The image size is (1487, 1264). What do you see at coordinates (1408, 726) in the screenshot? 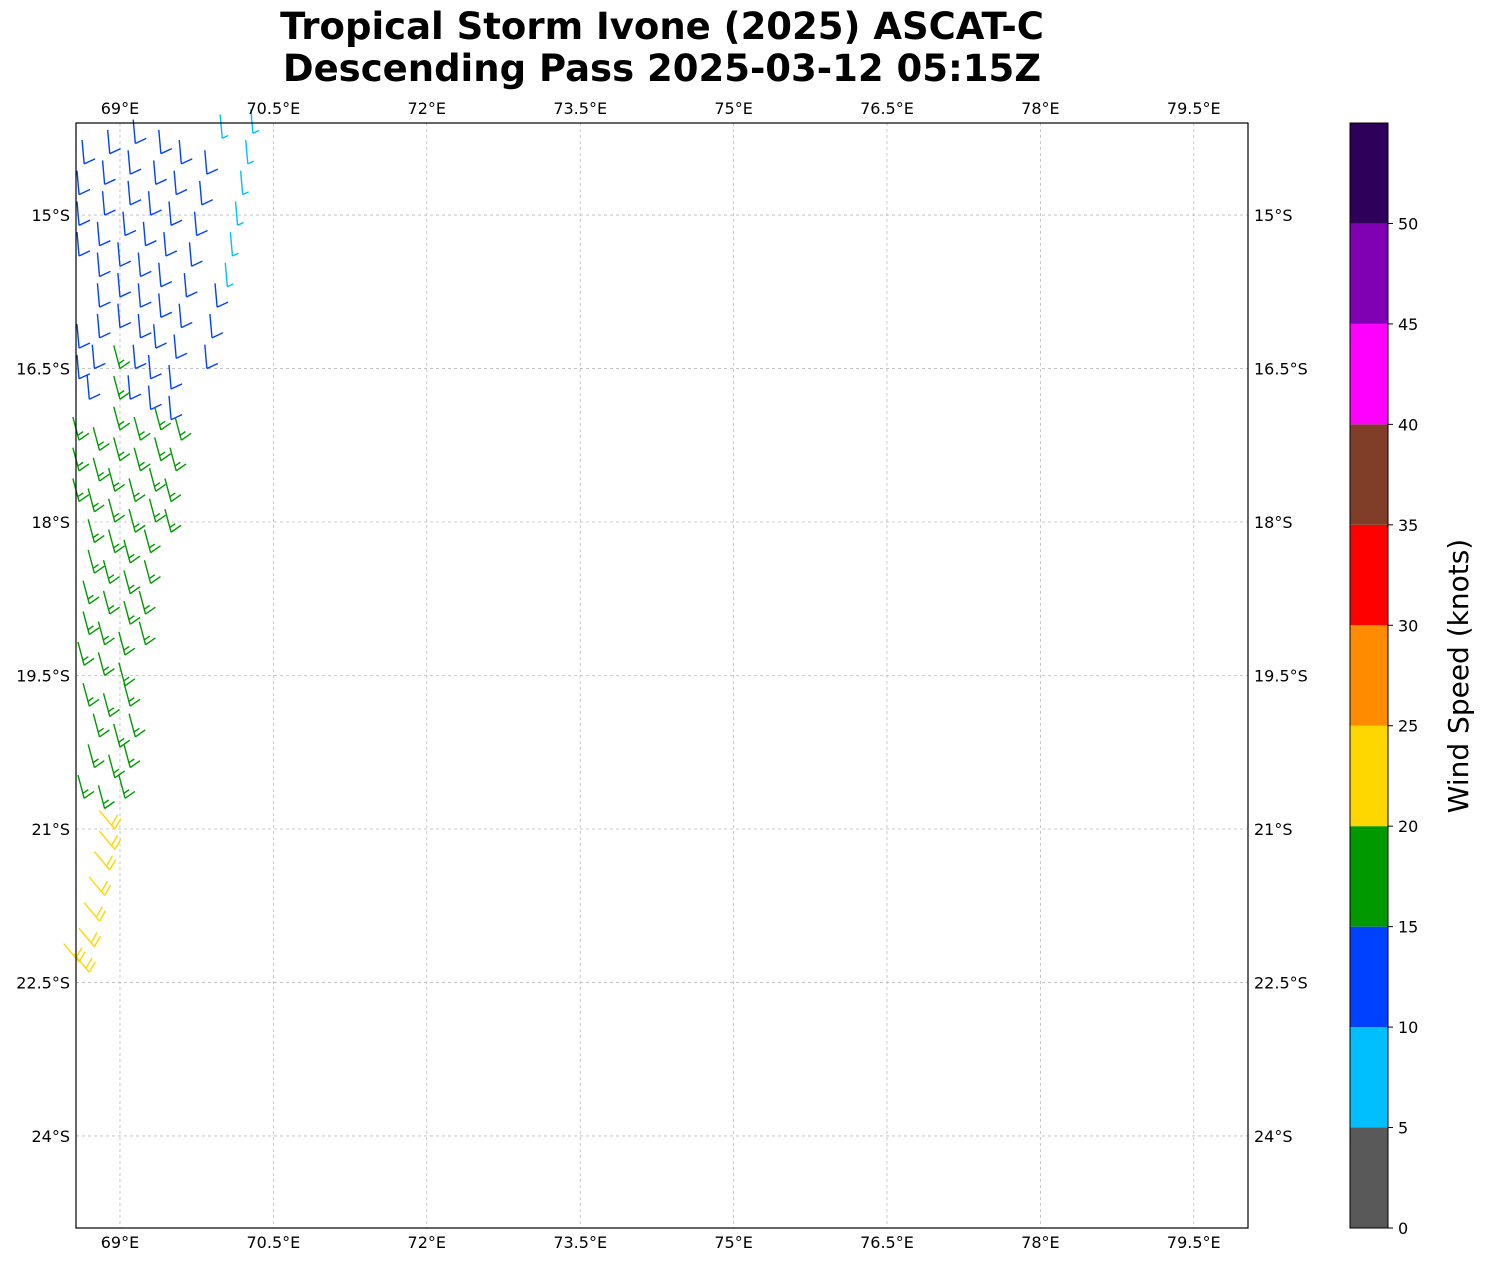
I see `colorbar-tick-label: 25` at bounding box center [1408, 726].